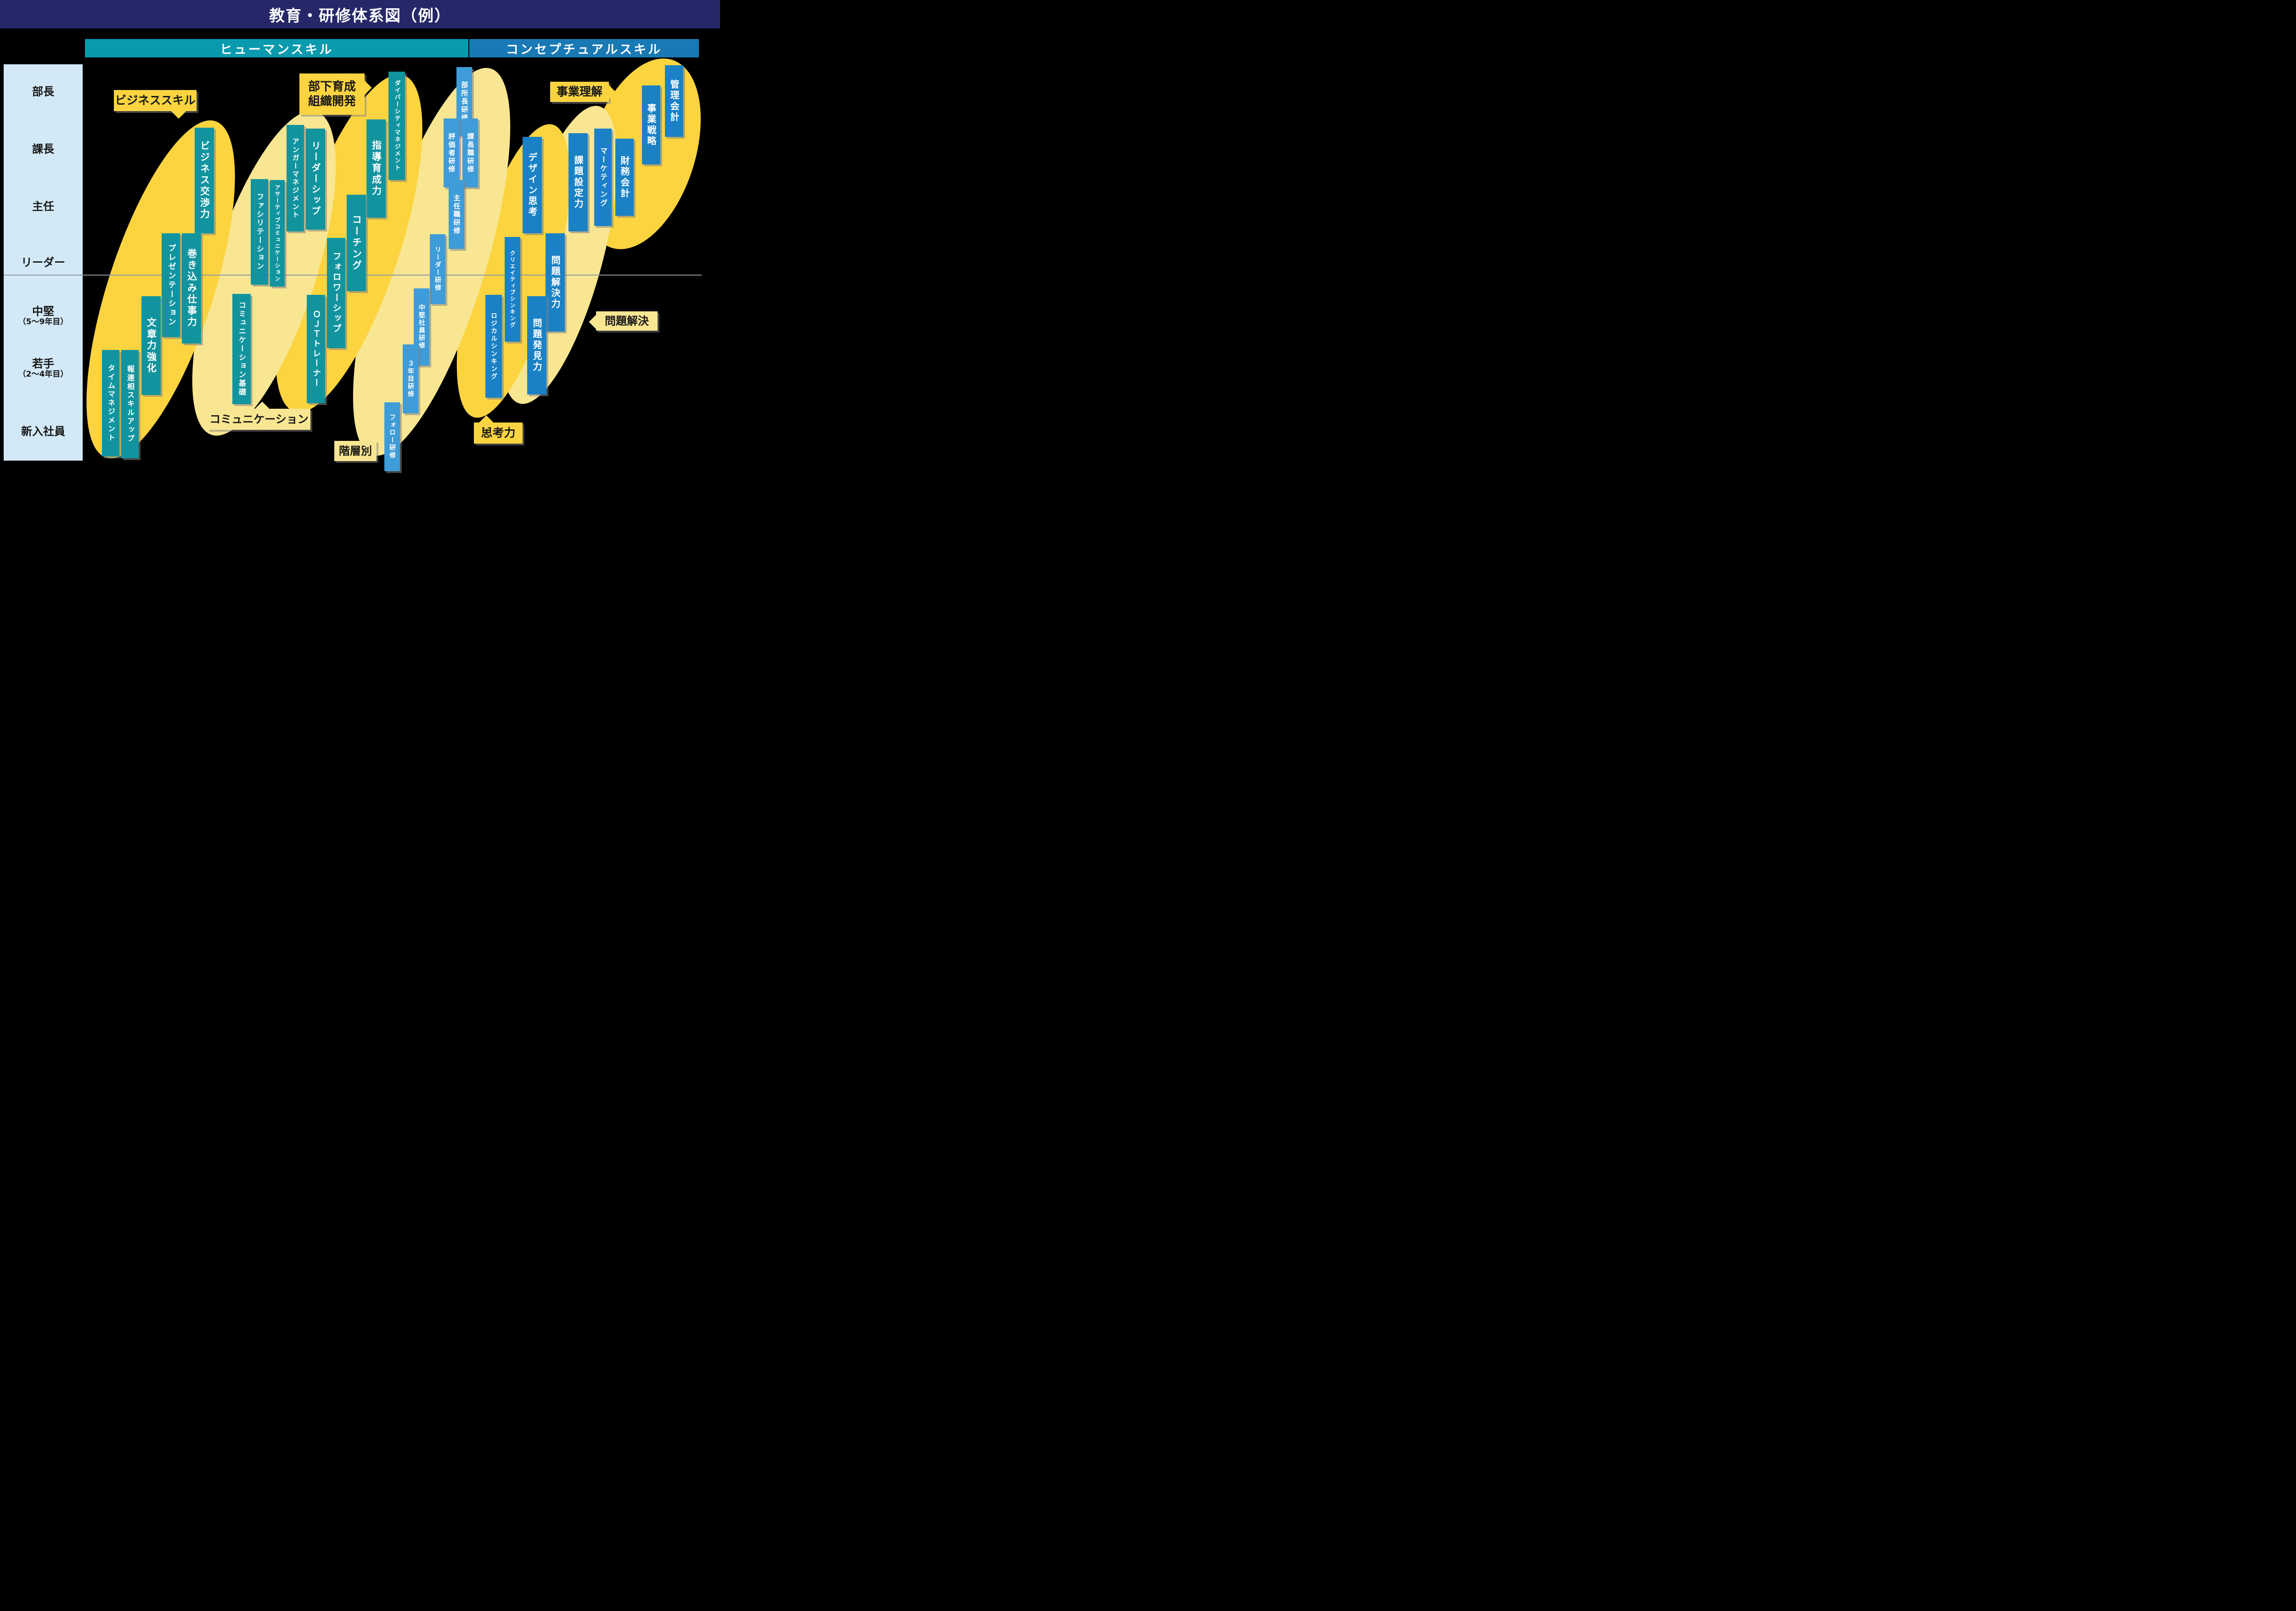  What do you see at coordinates (43, 431) in the screenshot?
I see `sidebar-level: 新入社員` at bounding box center [43, 431].